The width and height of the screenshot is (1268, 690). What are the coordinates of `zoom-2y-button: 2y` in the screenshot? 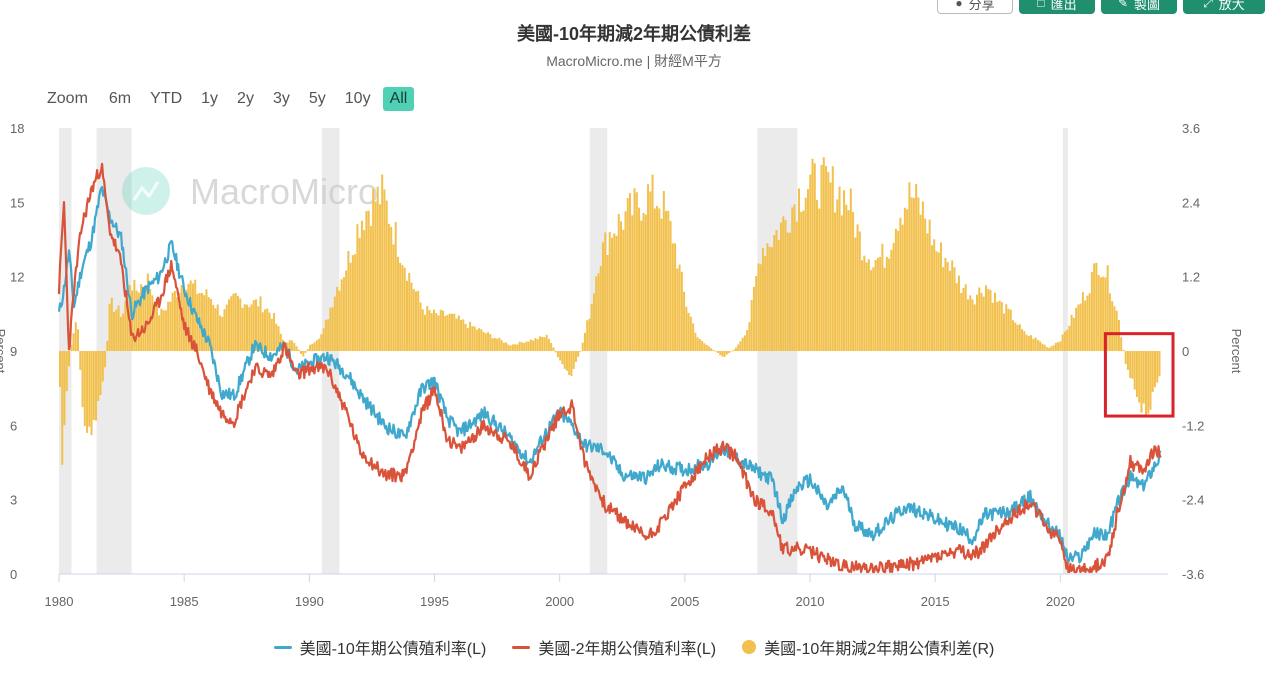 It's located at (245, 98).